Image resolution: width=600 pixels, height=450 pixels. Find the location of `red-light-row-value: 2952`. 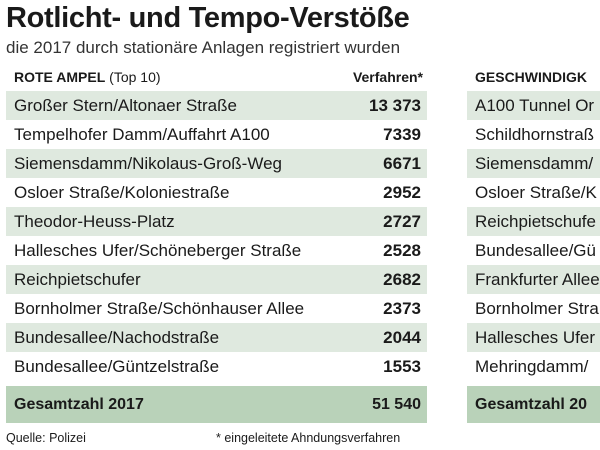

red-light-row-value: 2952 is located at coordinates (402, 192).